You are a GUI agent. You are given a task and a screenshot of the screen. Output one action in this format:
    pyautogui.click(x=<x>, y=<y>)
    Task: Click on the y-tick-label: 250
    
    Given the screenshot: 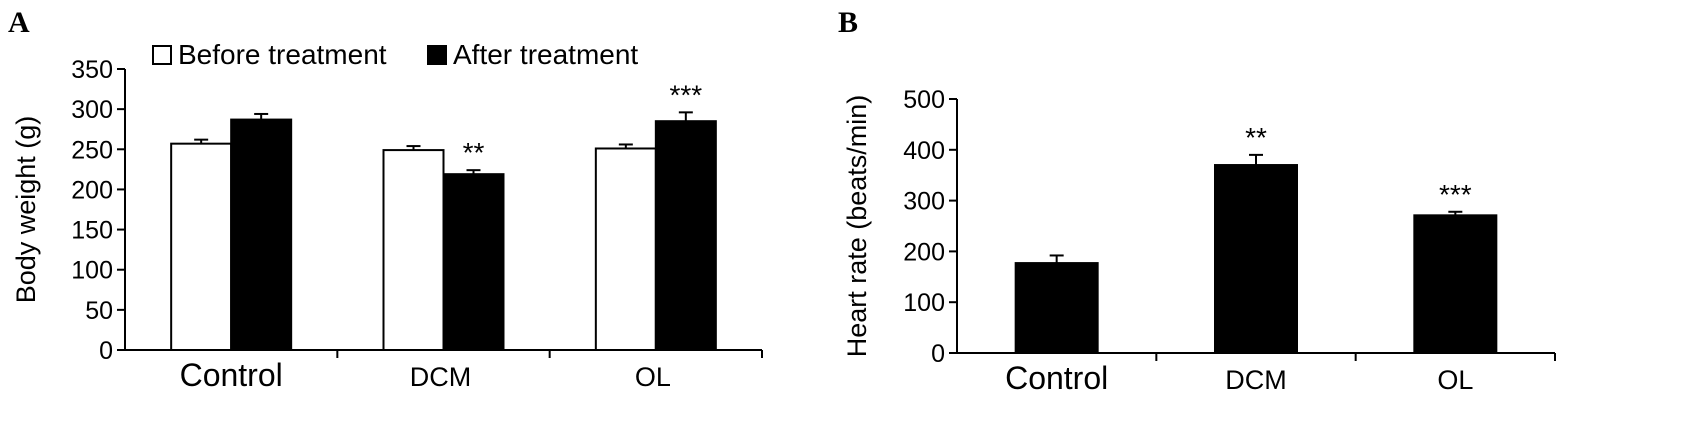 What is the action you would take?
    pyautogui.click(x=92, y=150)
    